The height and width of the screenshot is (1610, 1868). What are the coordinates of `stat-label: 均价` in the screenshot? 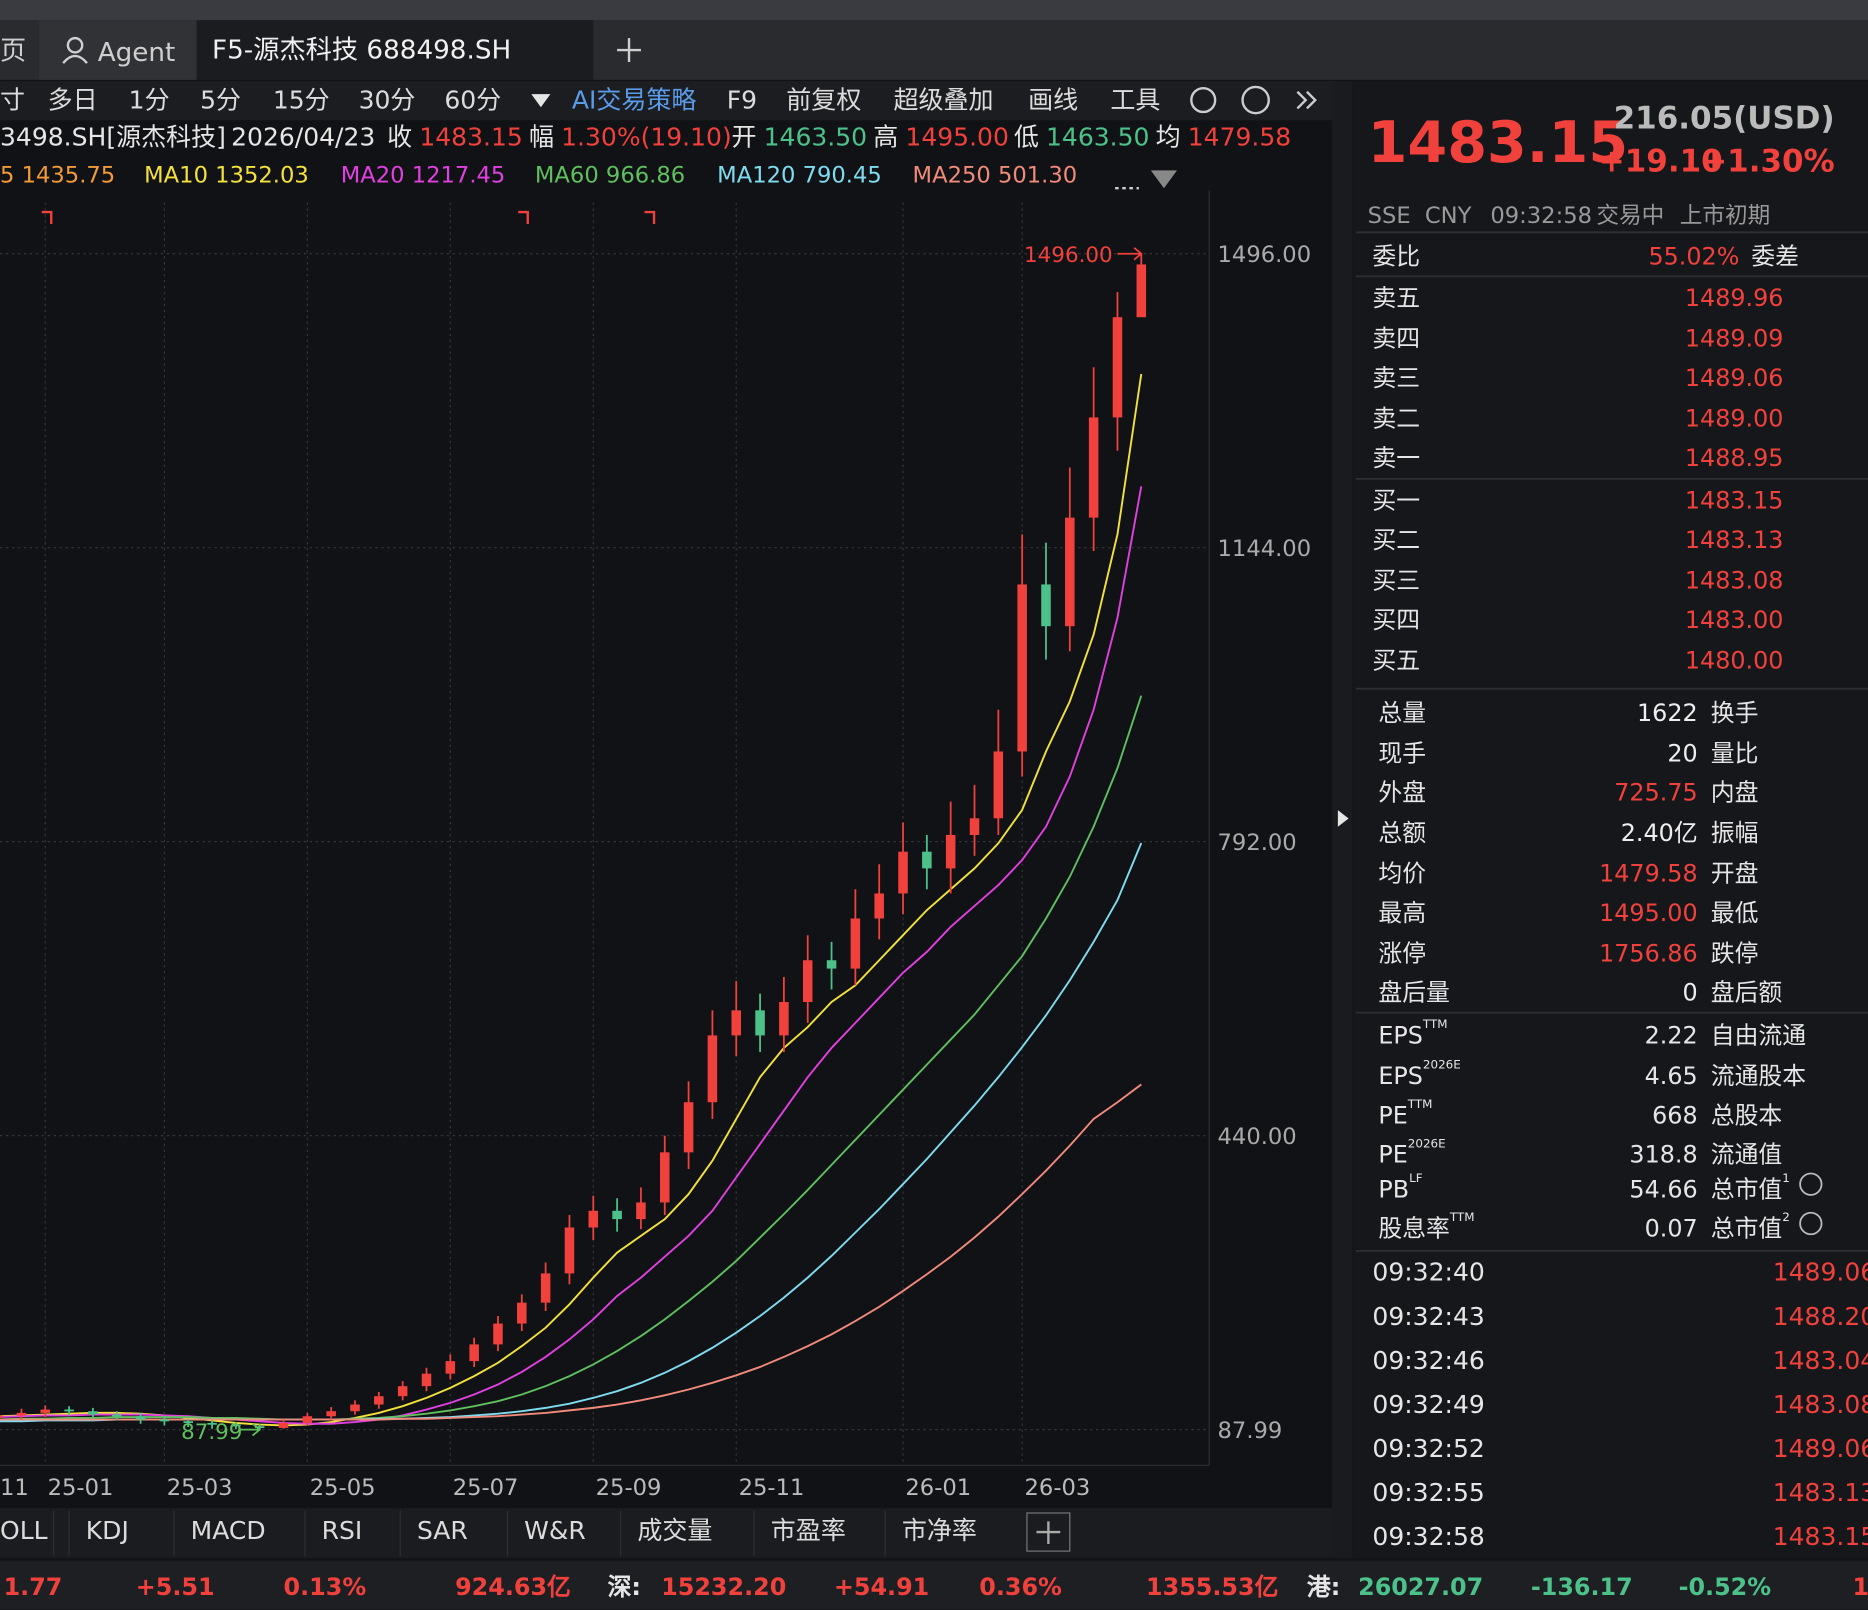 It's located at (1402, 873).